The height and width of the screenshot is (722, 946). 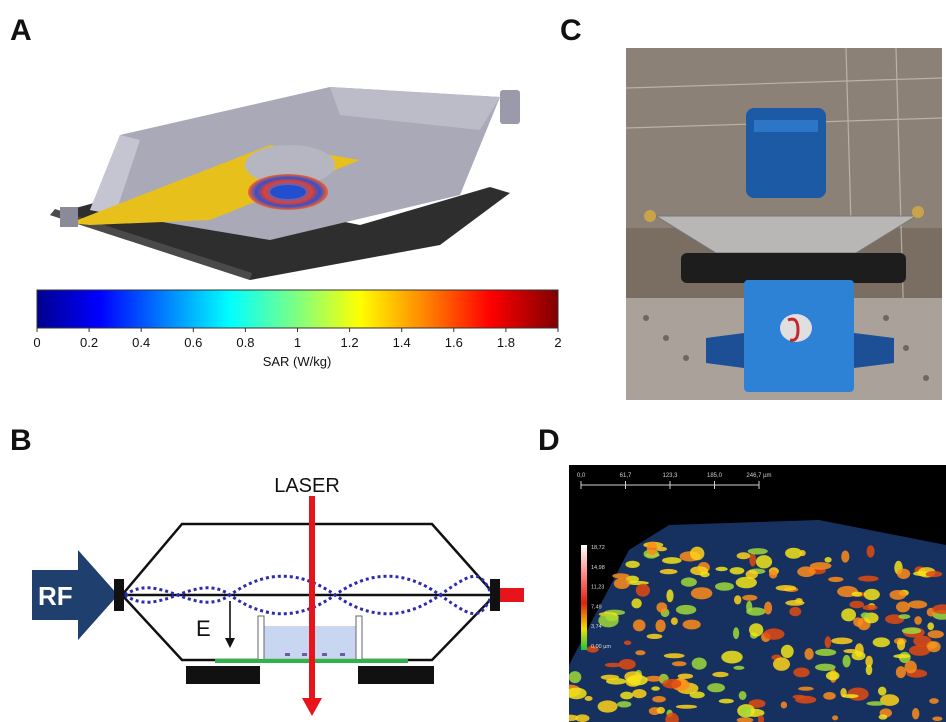 What do you see at coordinates (75, 595) in the screenshot?
I see `rf-arrow` at bounding box center [75, 595].